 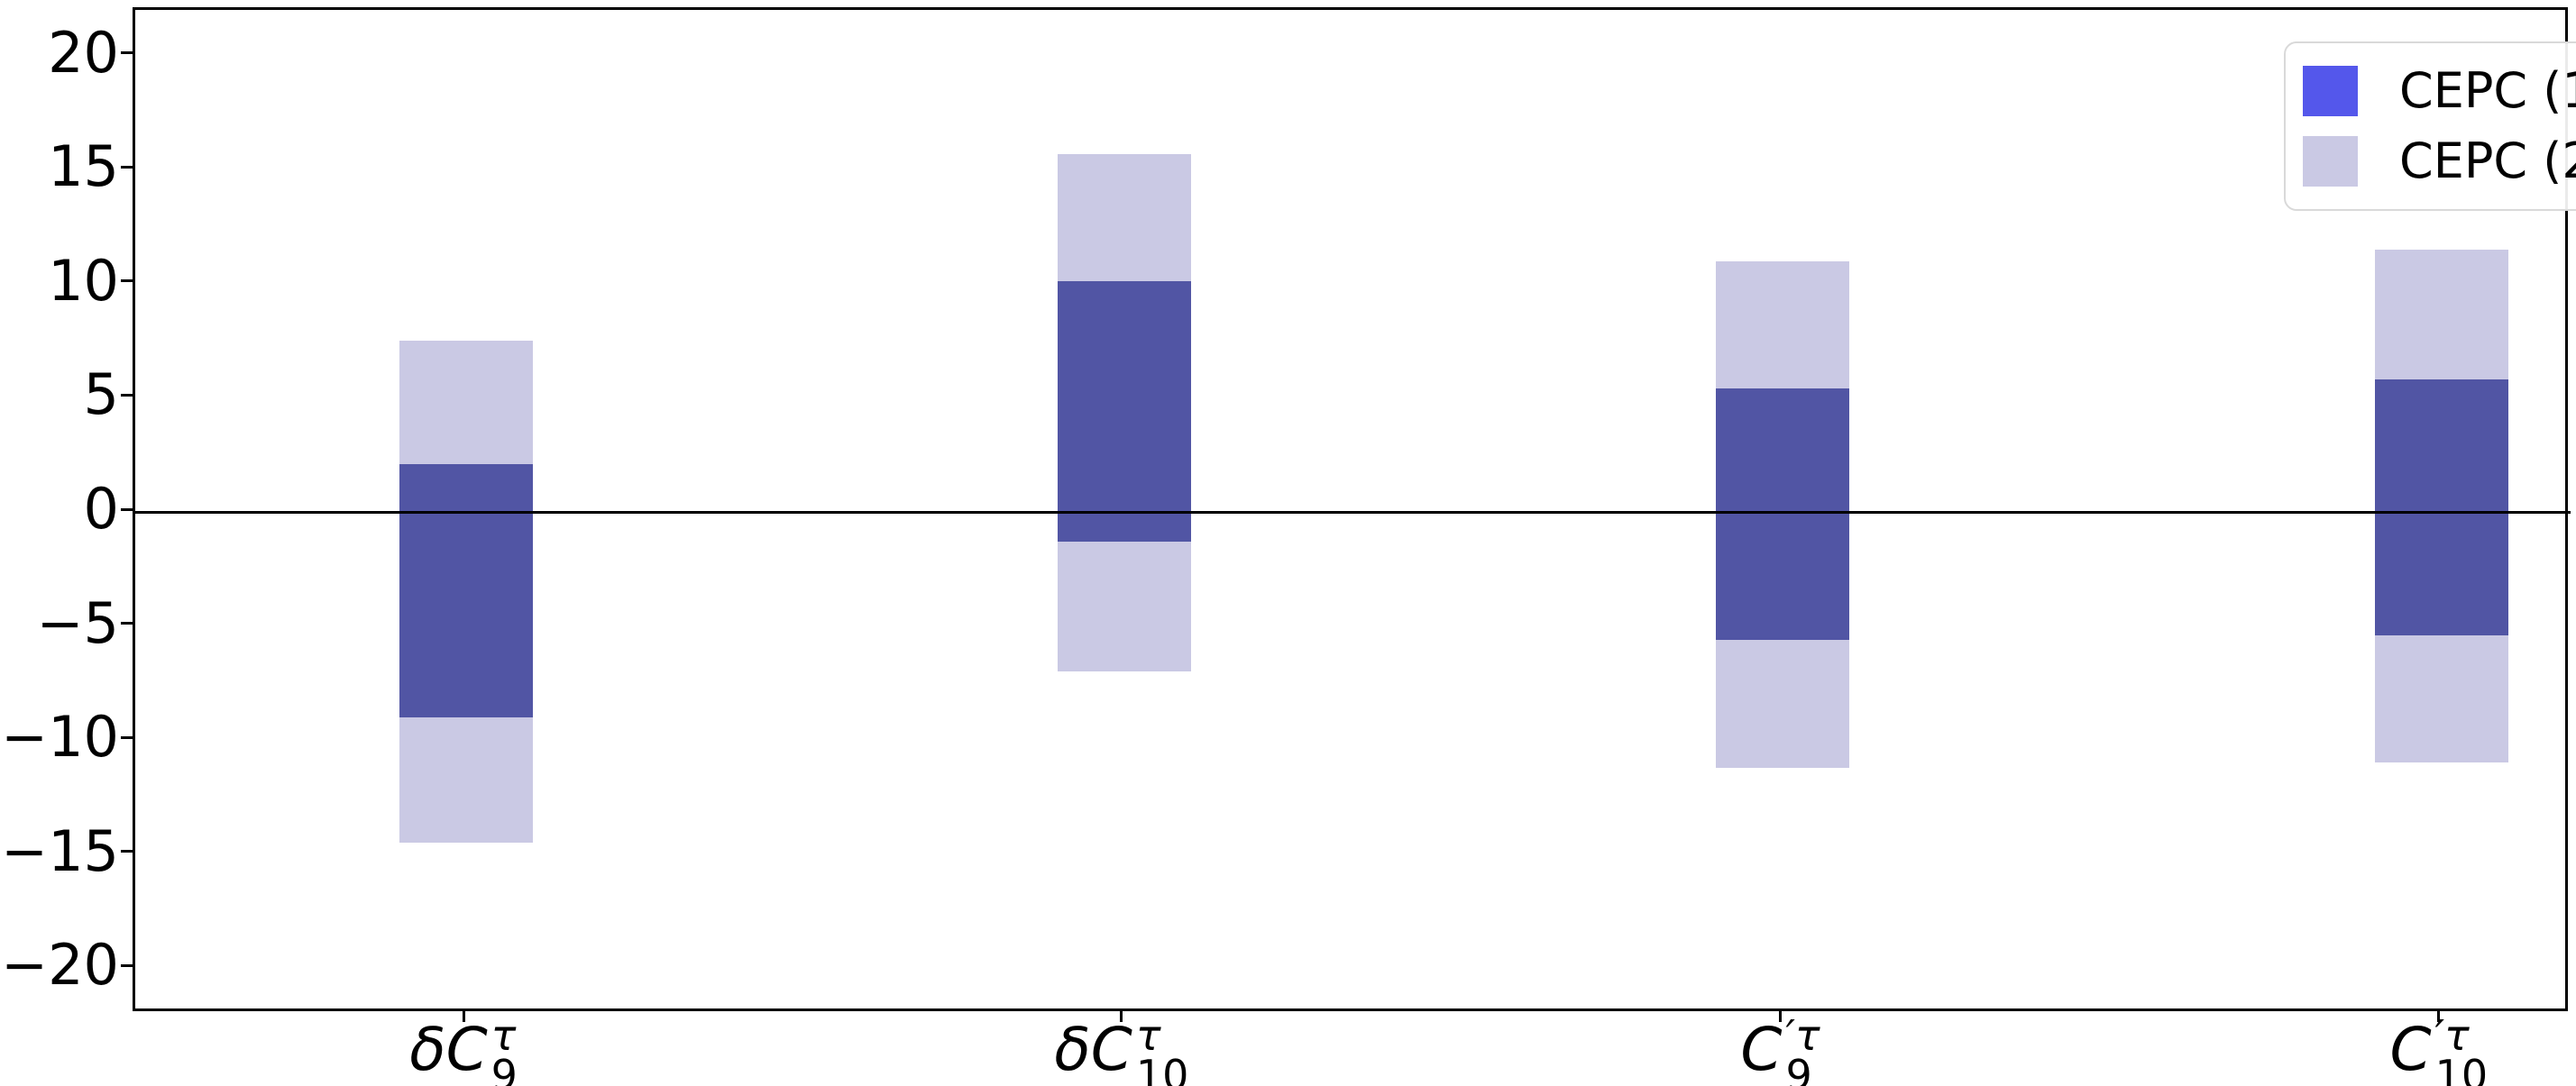 What do you see at coordinates (463, 1048) in the screenshot?
I see `x-label-δC_9^τ: δC τ 9` at bounding box center [463, 1048].